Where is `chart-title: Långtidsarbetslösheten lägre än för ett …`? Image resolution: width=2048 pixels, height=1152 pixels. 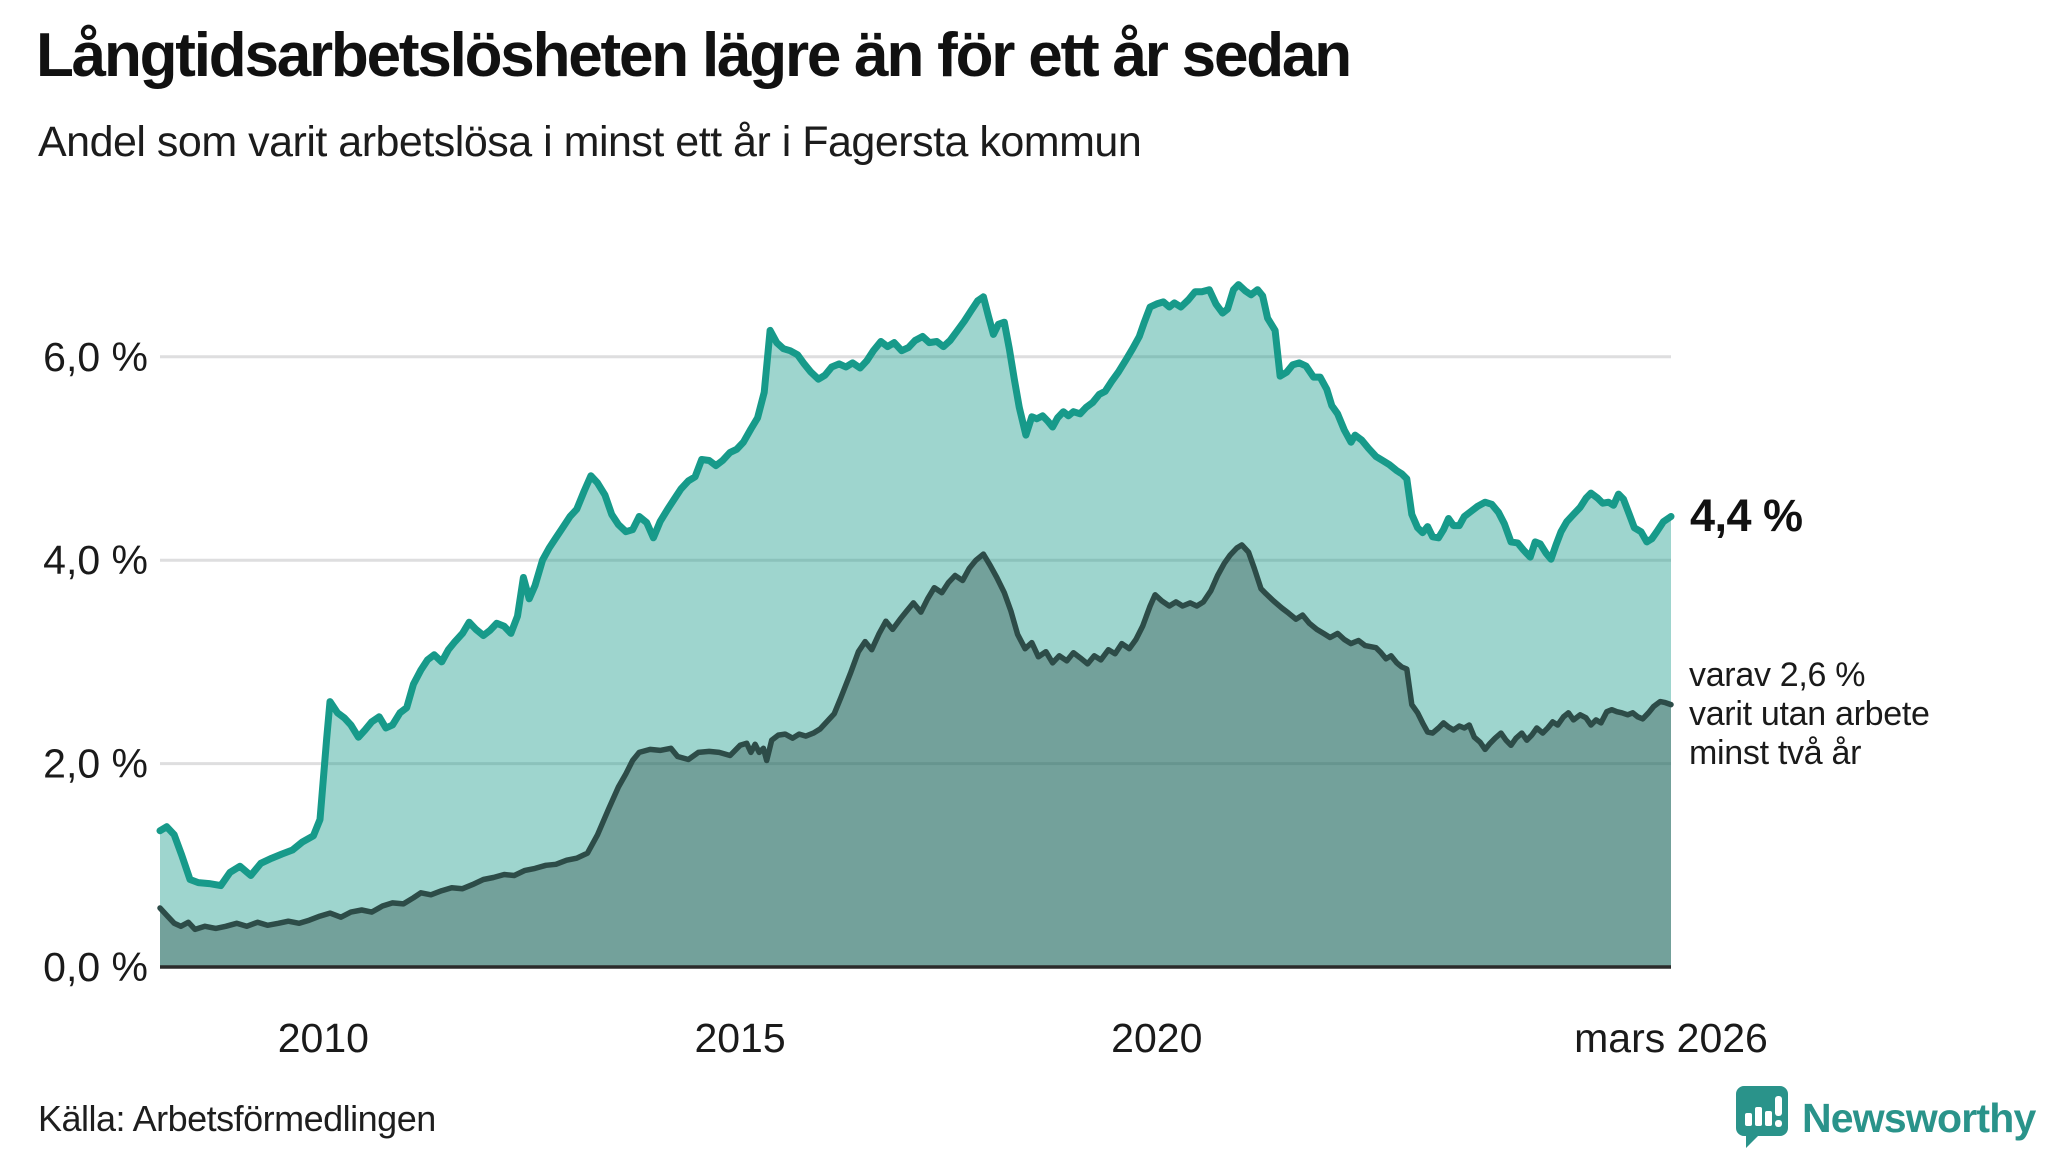
chart-title: Långtidsarbetslösheten lägre än för ett … is located at coordinates (694, 55).